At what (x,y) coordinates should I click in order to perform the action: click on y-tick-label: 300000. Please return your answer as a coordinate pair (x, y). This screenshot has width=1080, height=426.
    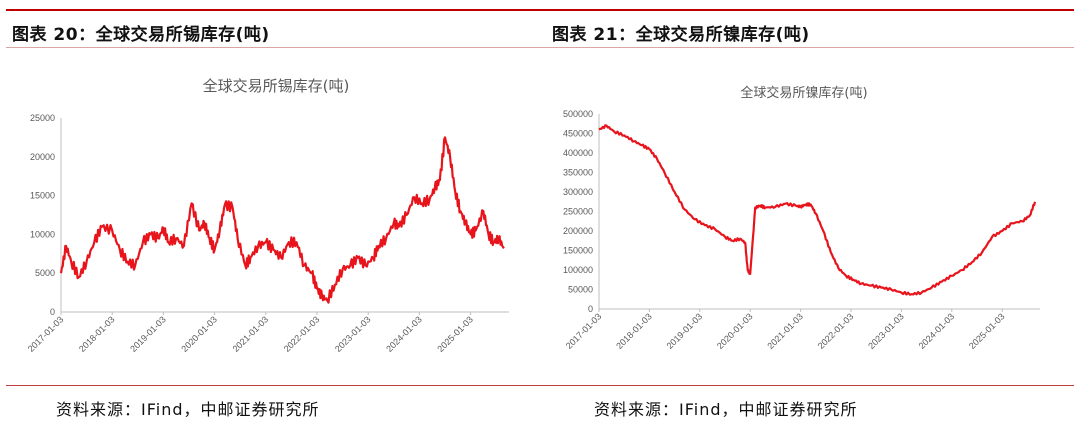
    Looking at the image, I should click on (578, 192).